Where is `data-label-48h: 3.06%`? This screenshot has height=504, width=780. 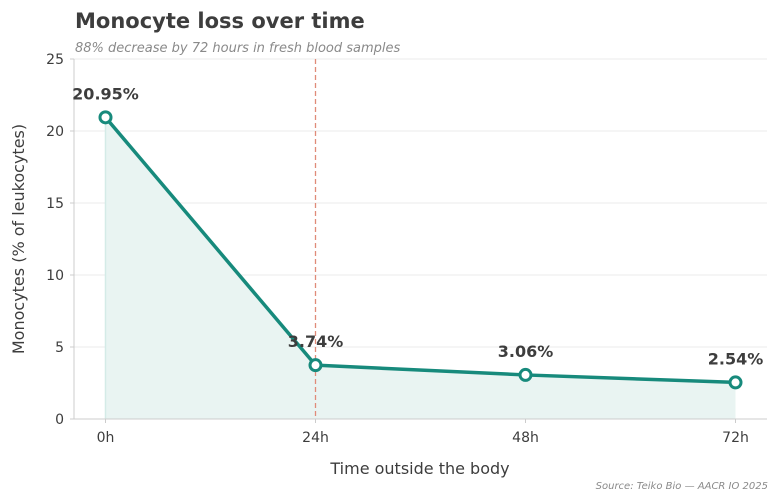
data-label-48h: 3.06% is located at coordinates (526, 351).